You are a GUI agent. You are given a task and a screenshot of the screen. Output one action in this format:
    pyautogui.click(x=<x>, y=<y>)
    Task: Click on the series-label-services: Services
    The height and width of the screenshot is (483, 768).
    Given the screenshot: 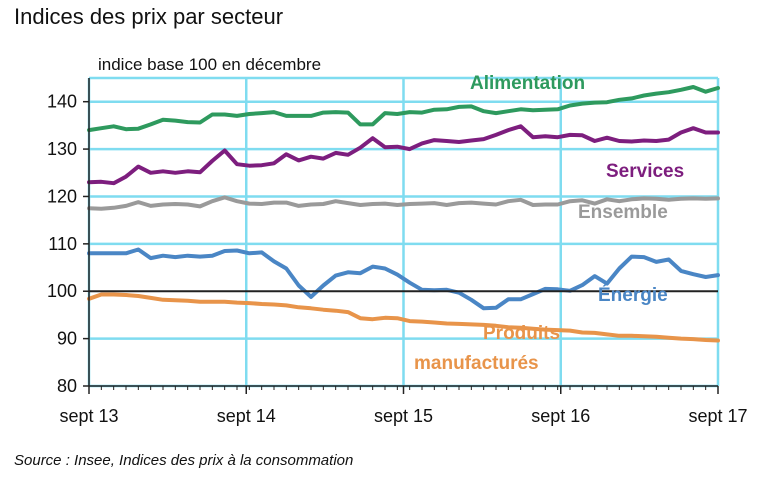 What is the action you would take?
    pyautogui.click(x=645, y=171)
    